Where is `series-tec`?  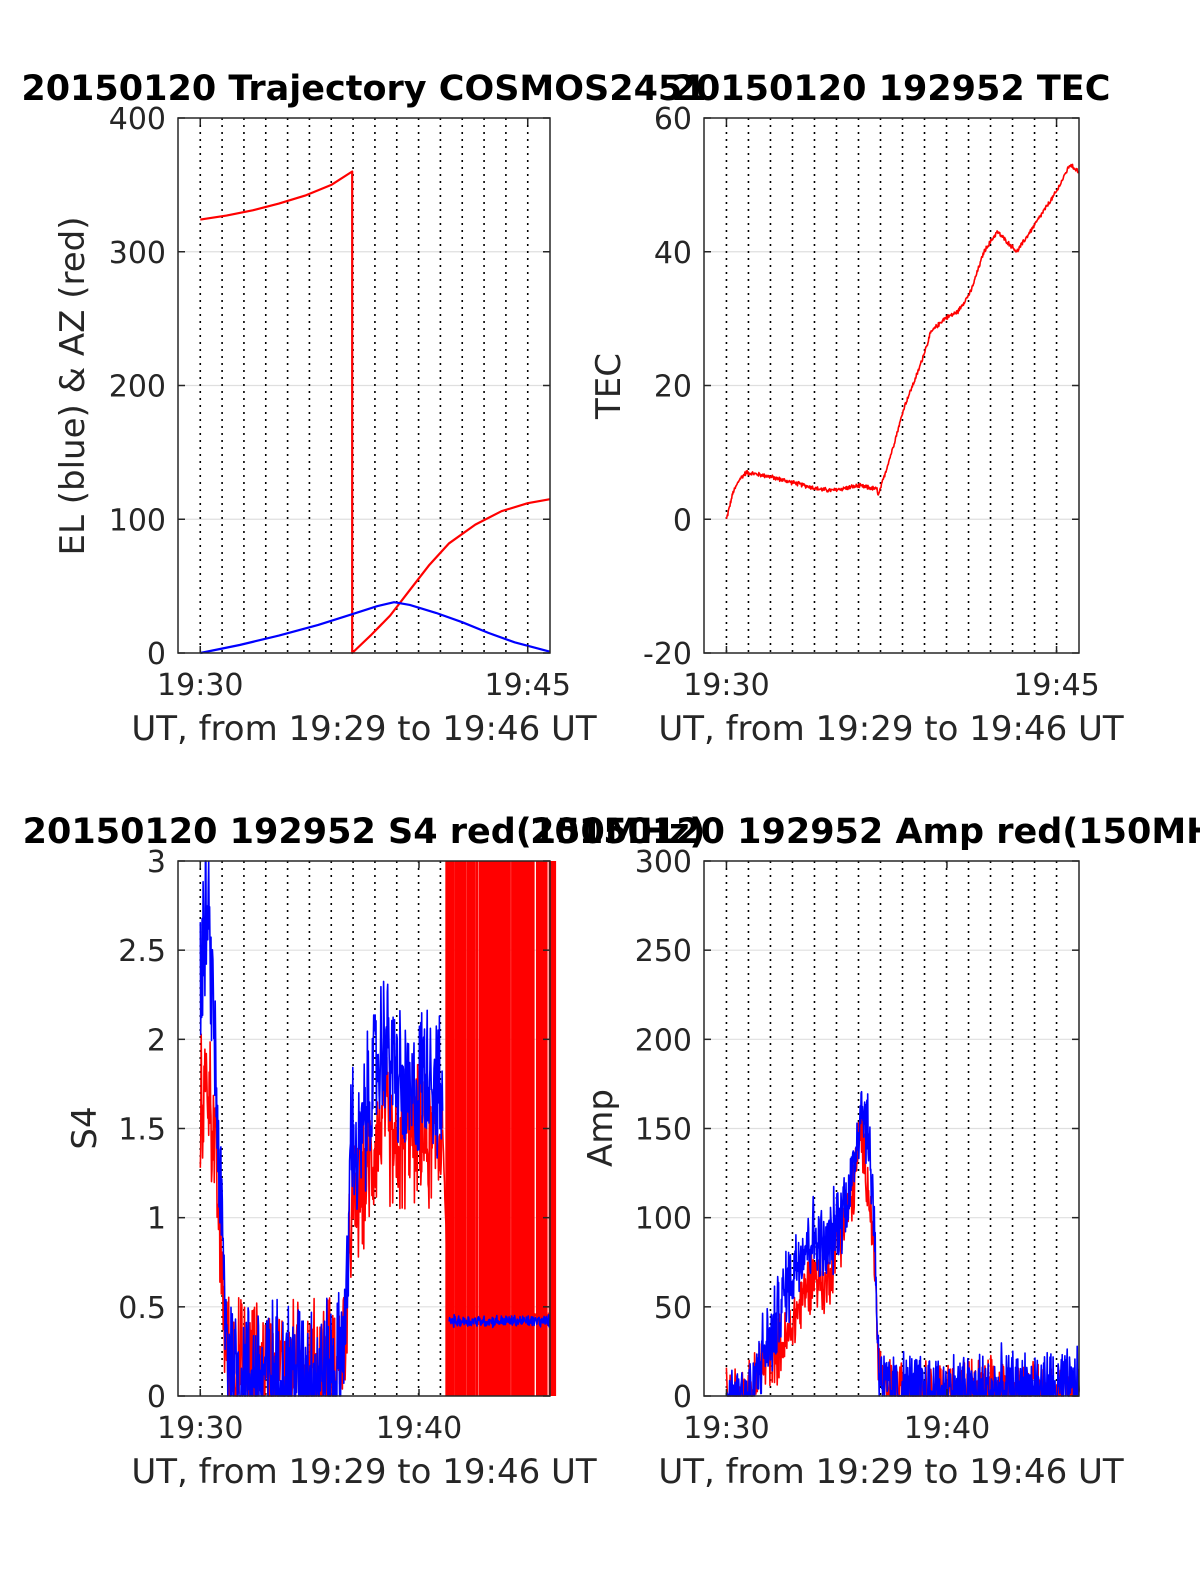 series-tec is located at coordinates (902, 341).